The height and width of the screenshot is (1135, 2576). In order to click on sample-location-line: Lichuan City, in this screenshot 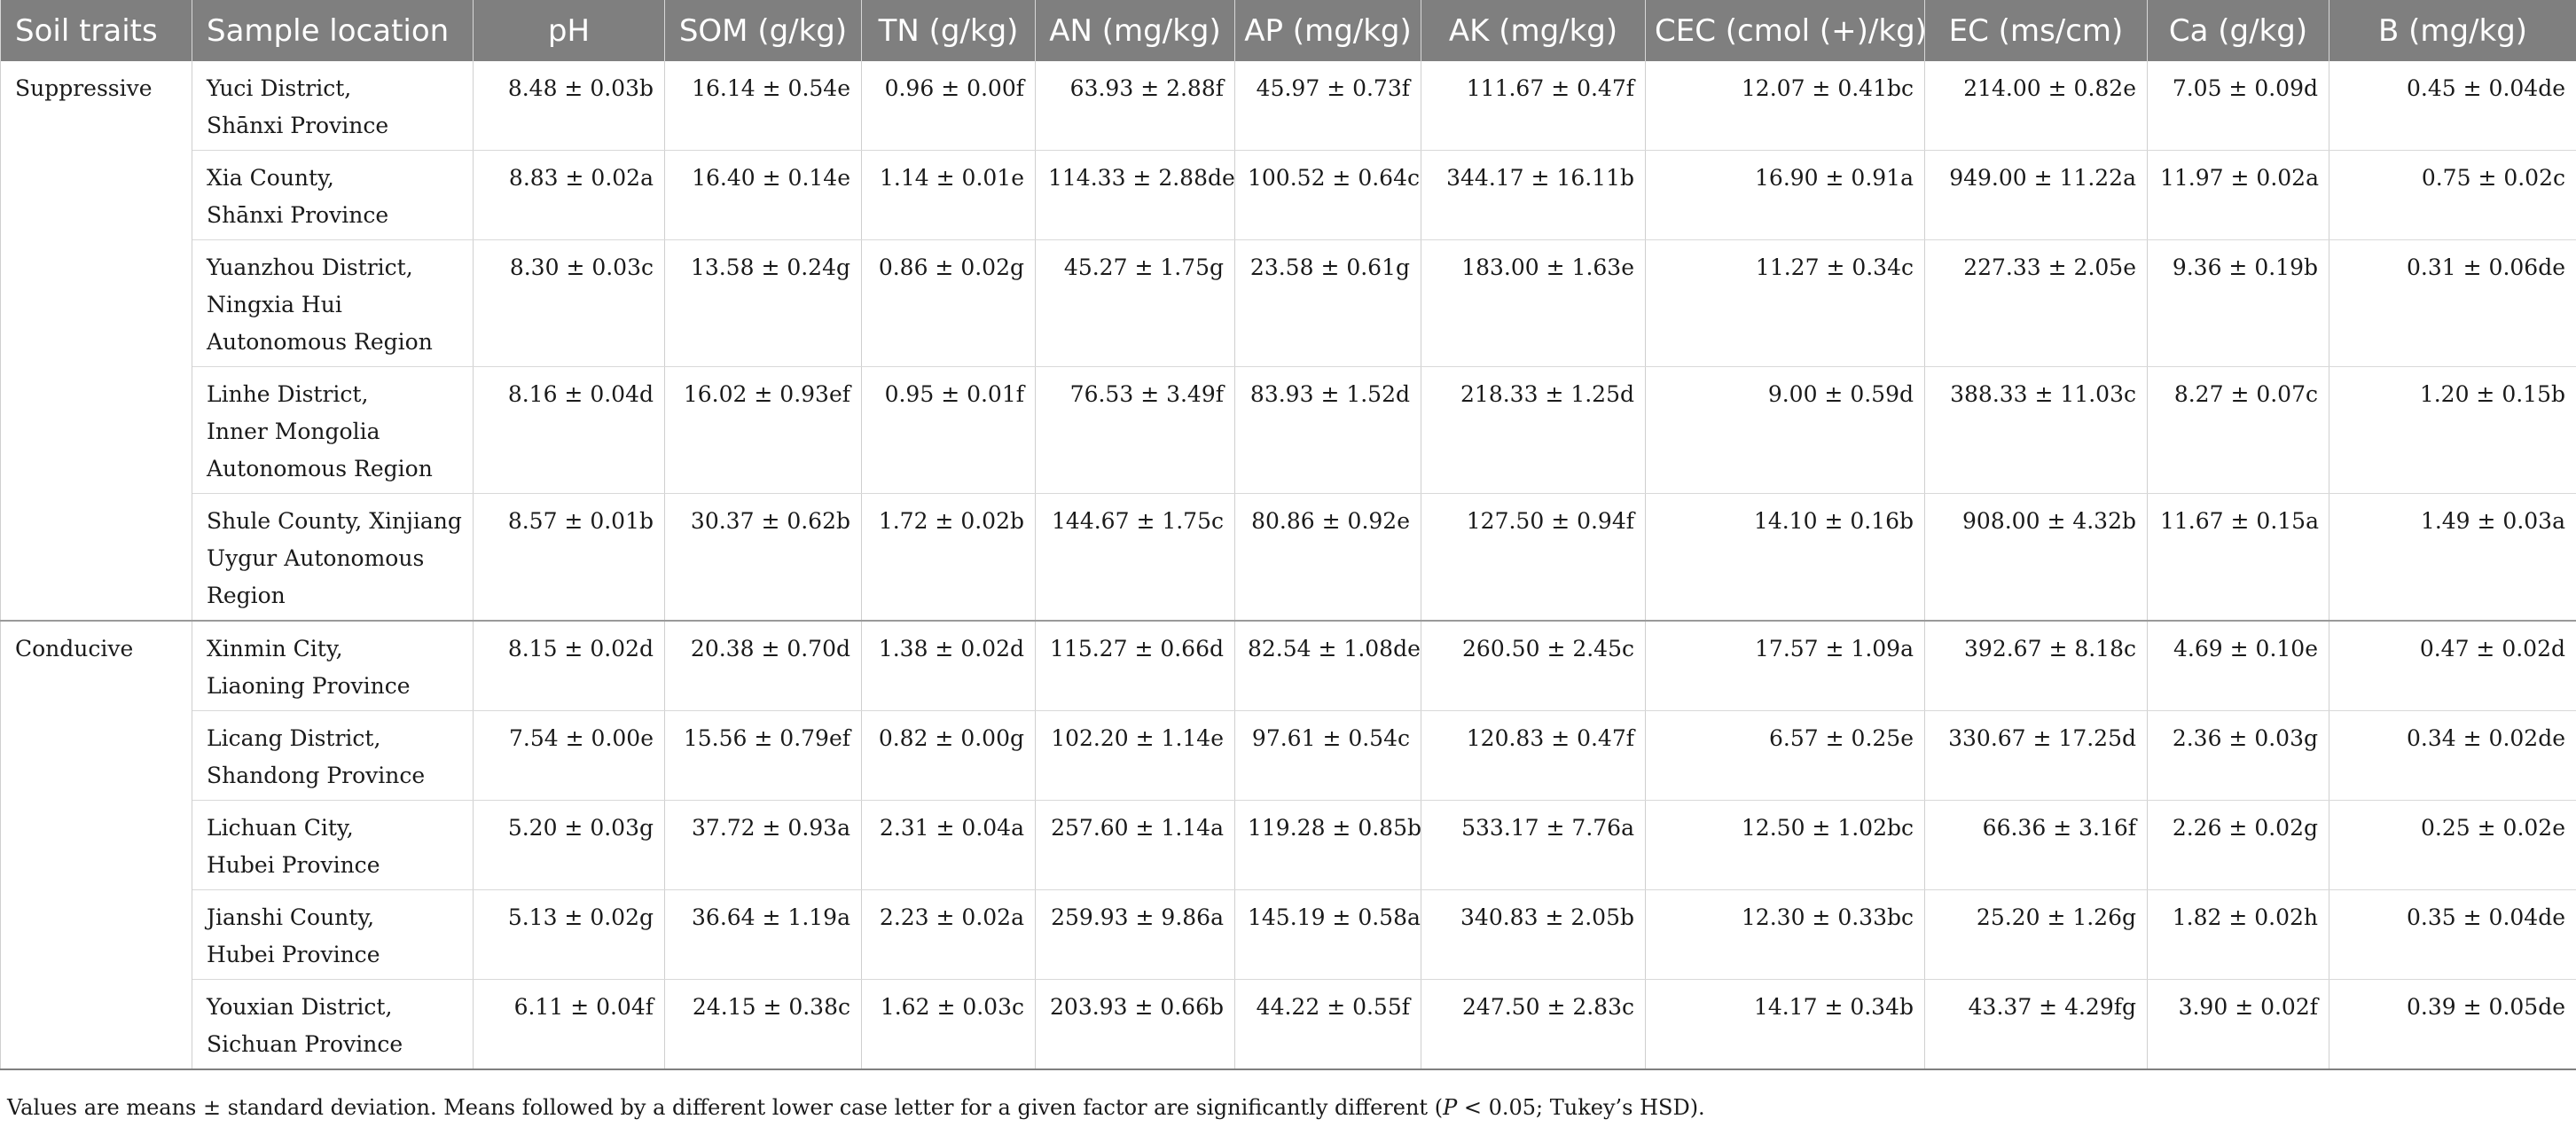, I will do `click(280, 828)`.